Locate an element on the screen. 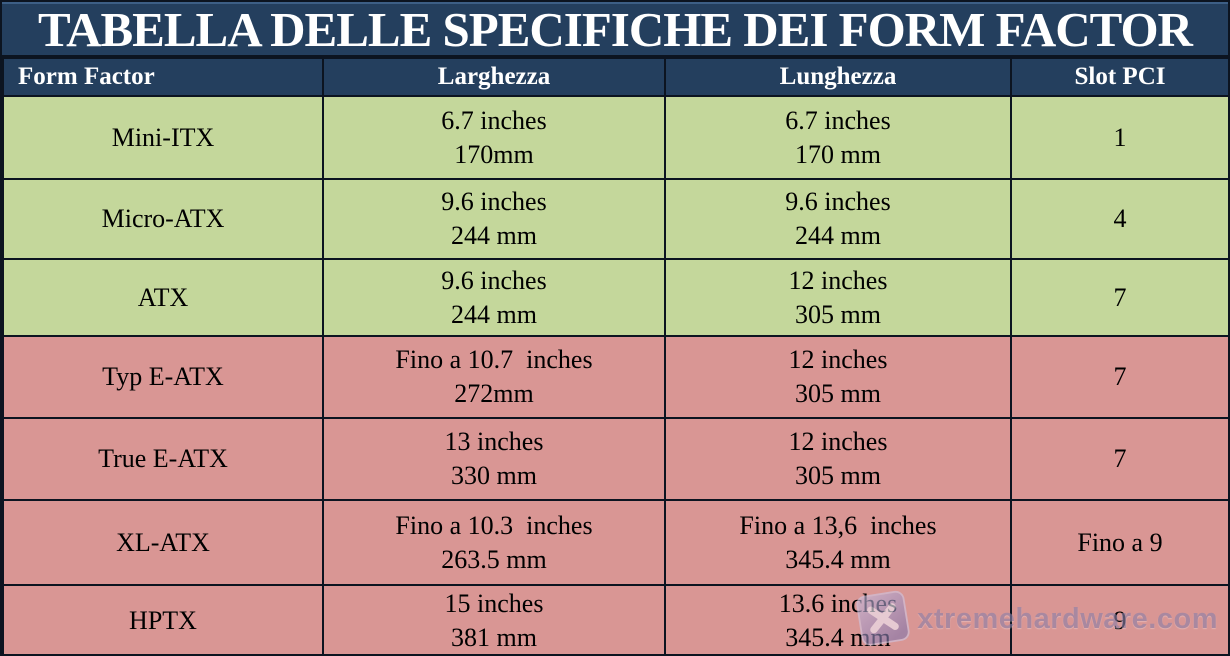  column-header-form-factor: Form Factor is located at coordinates (163, 77).